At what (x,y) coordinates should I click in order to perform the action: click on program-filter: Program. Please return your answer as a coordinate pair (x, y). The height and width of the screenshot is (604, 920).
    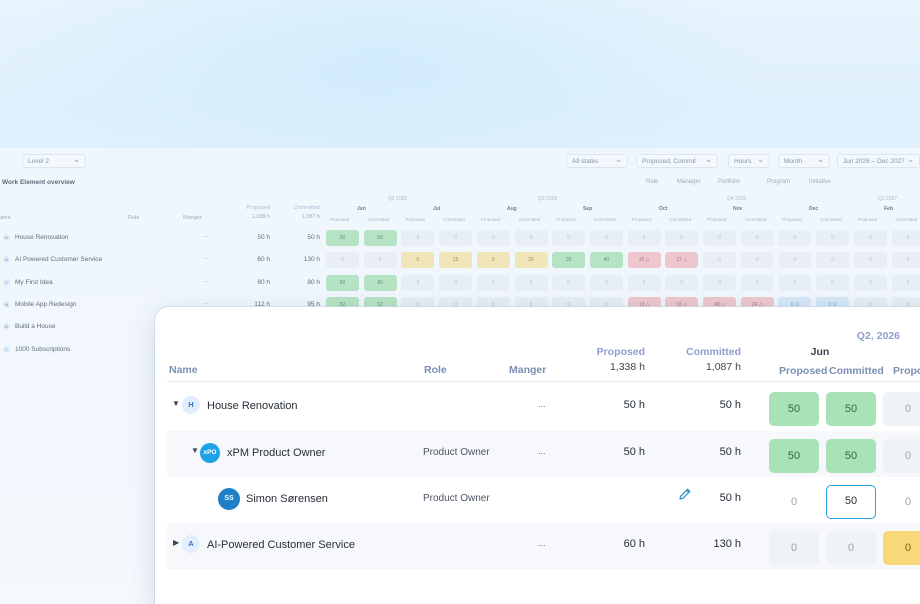
    Looking at the image, I should click on (779, 182).